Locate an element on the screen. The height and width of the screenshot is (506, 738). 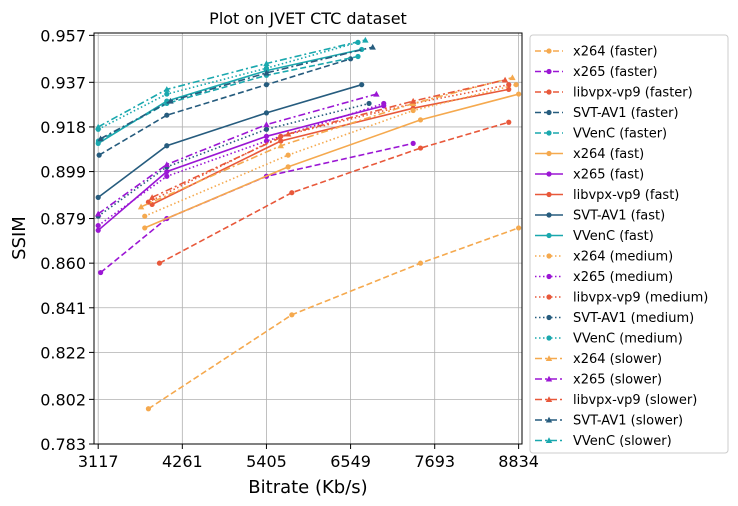
x-tick-label: 7693 is located at coordinates (434, 461).